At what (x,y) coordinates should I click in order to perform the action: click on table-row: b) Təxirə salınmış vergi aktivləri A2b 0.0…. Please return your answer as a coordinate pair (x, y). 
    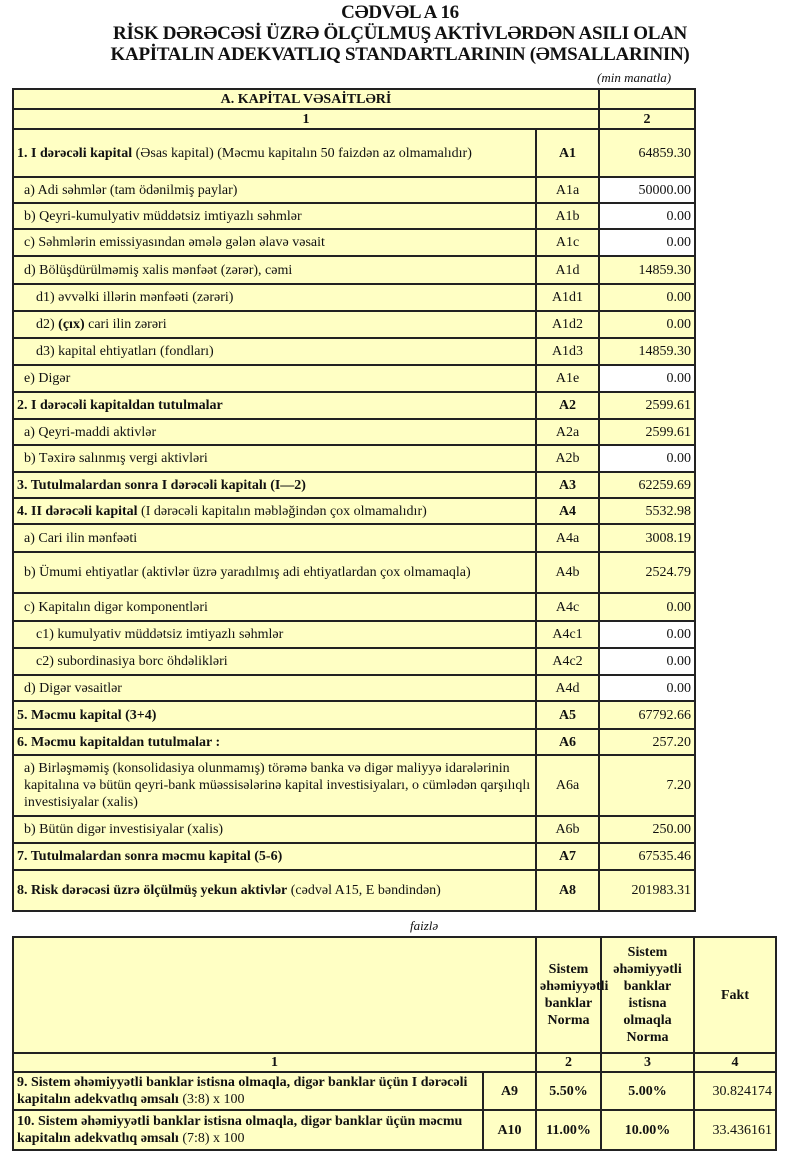
    Looking at the image, I should click on (354, 458).